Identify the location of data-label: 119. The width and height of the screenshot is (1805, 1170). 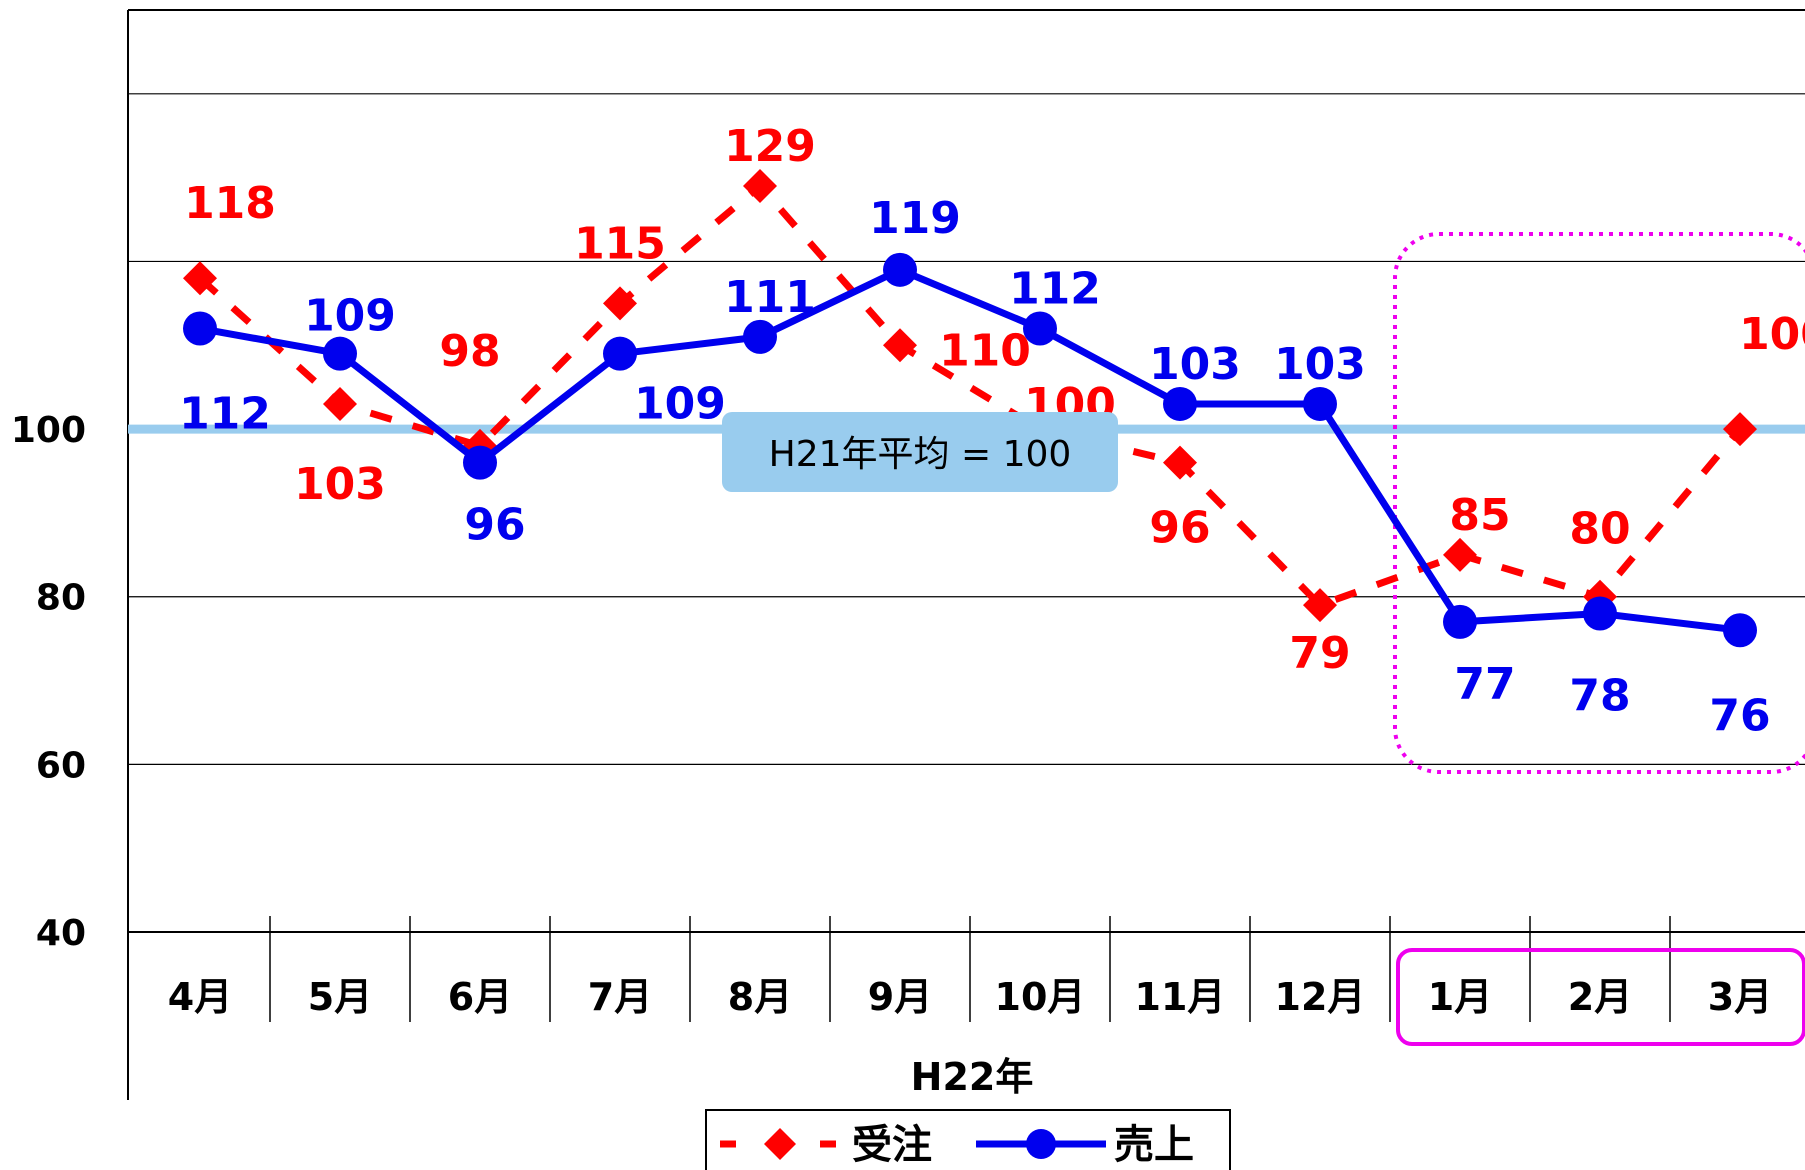
(915, 218).